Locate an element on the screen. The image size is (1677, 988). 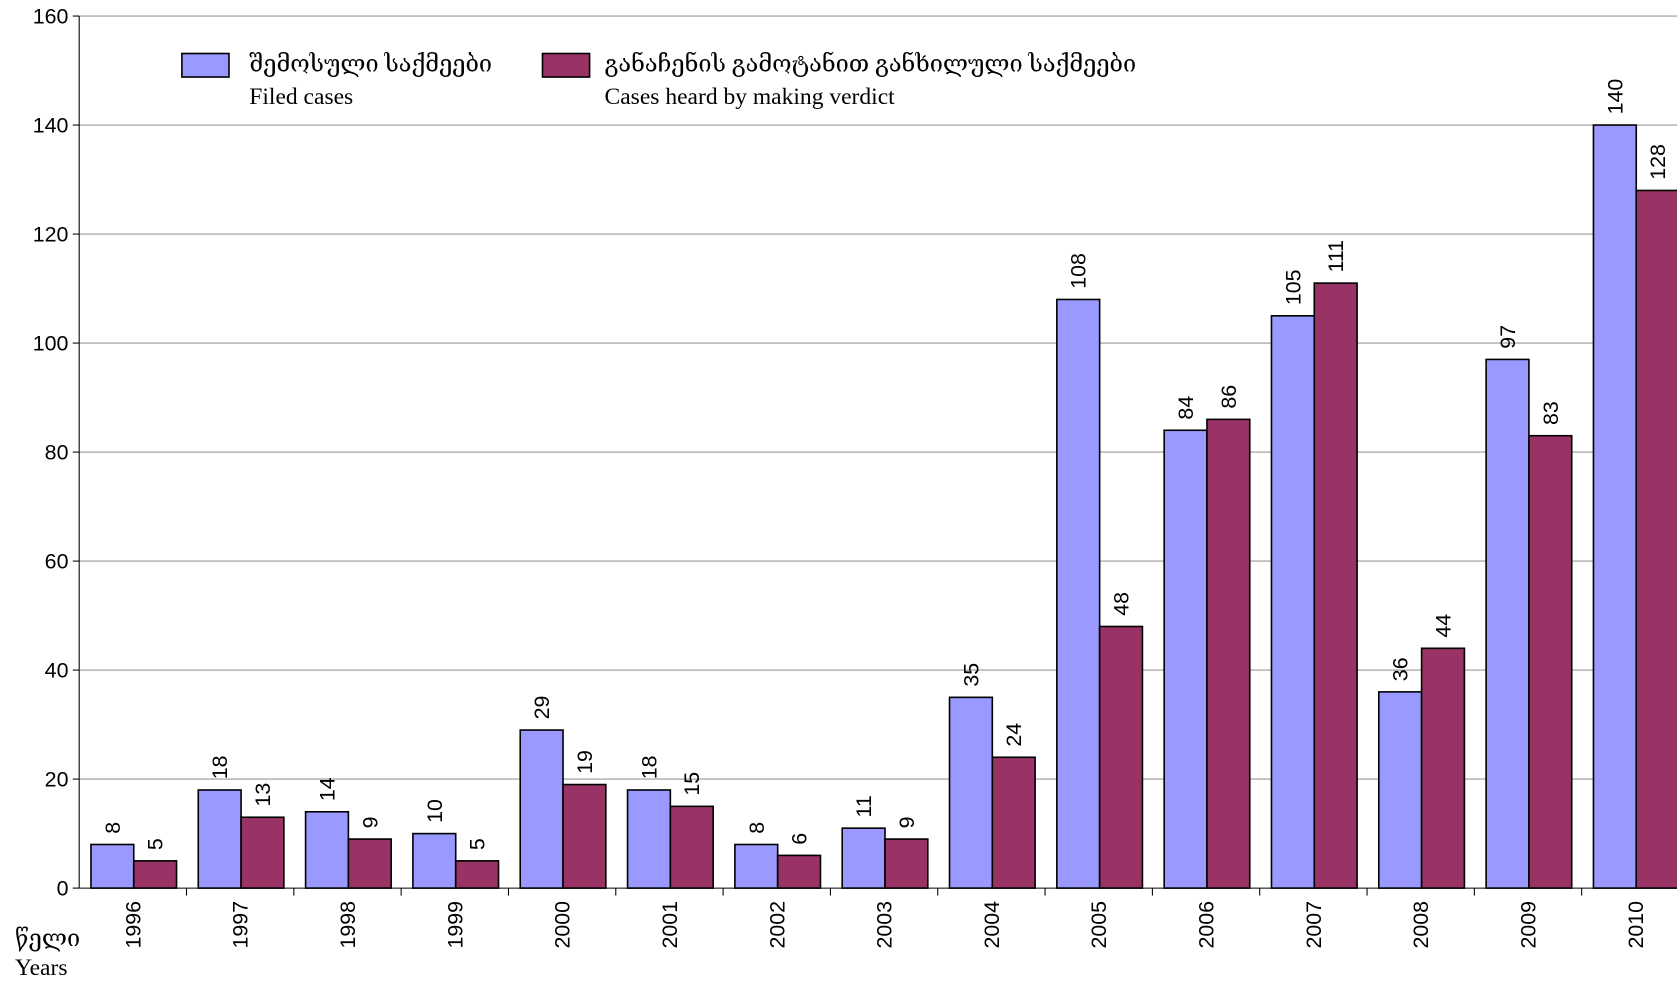
x-axis-label: წელი is located at coordinates (47, 939).